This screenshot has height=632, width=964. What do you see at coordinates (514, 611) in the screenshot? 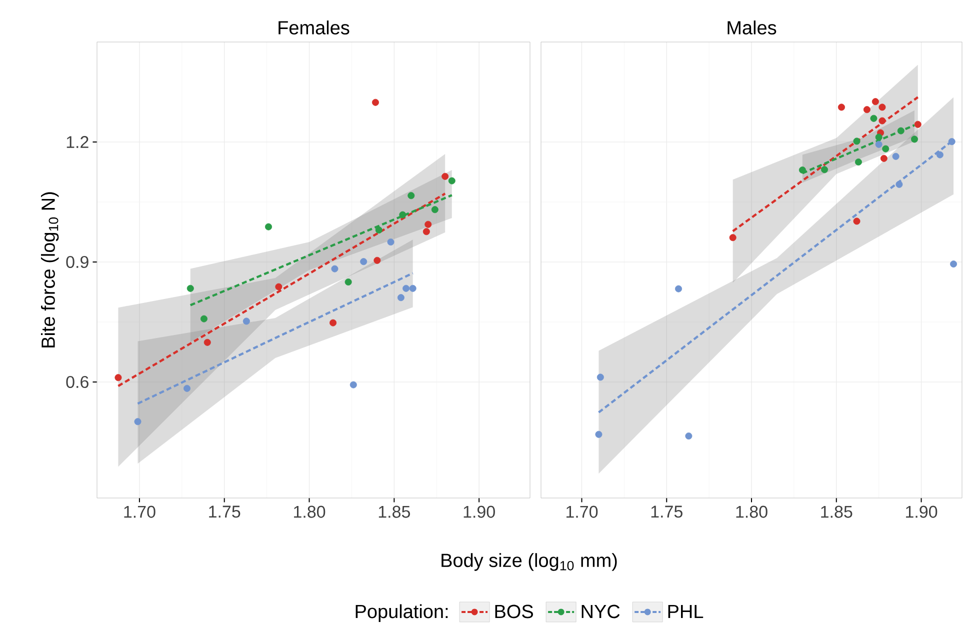
I see `legend-label: BOS` at bounding box center [514, 611].